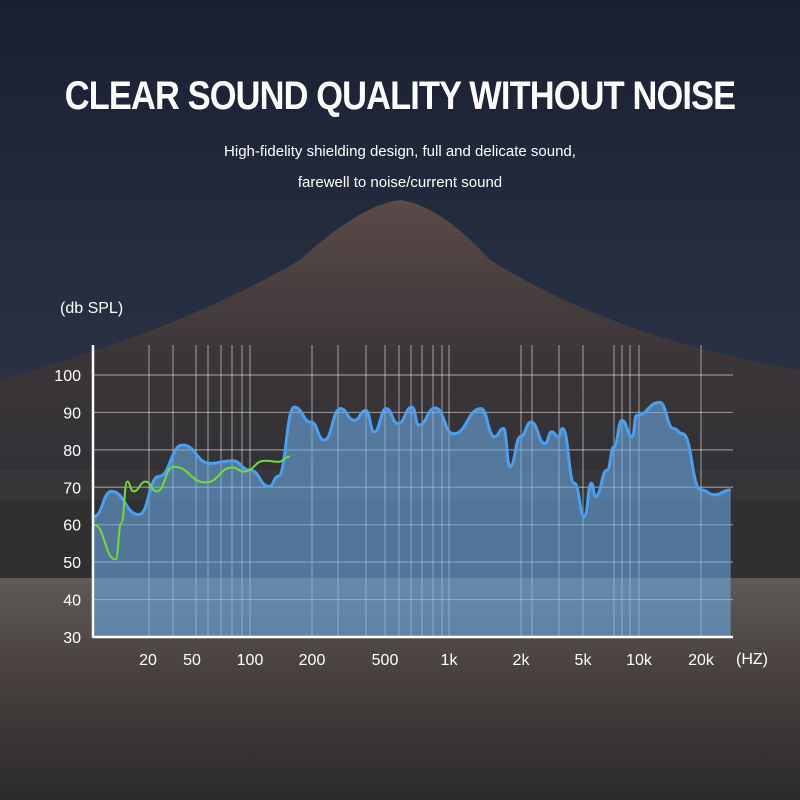  Describe the element at coordinates (91, 308) in the screenshot. I see `y-axis-label: (db SPL)` at that location.